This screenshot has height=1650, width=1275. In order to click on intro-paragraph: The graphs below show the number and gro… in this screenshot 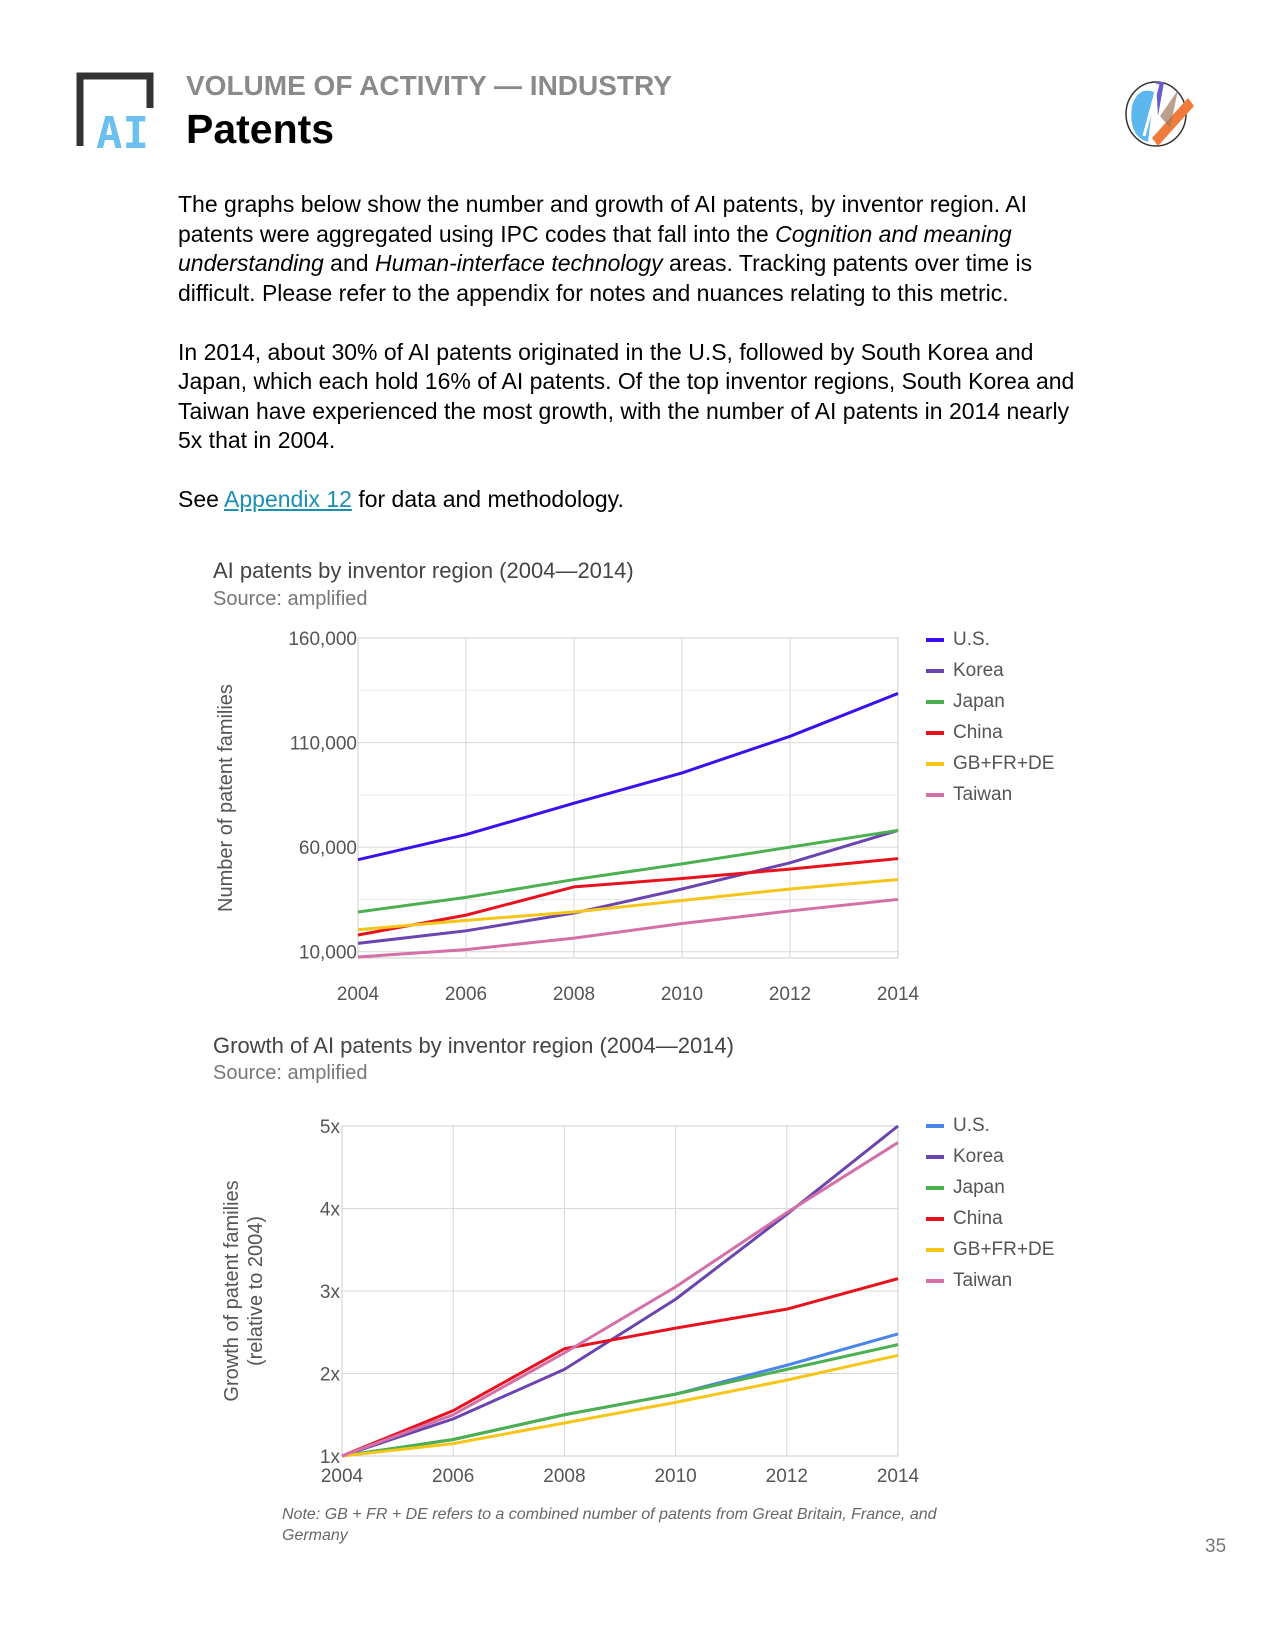, I will do `click(605, 248)`.